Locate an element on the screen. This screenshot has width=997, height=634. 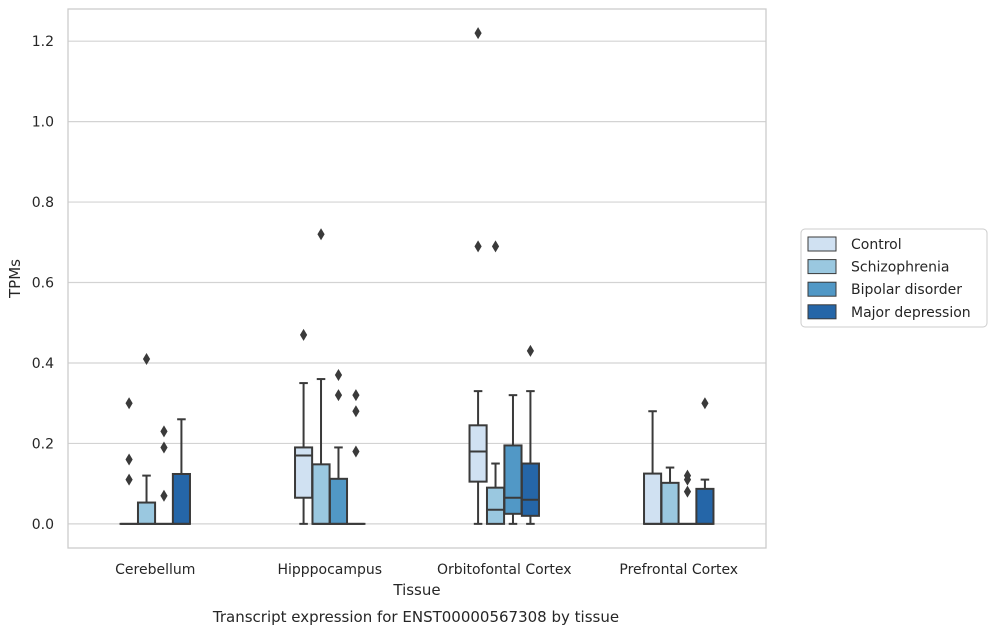
legend-frame is located at coordinates (894, 278).